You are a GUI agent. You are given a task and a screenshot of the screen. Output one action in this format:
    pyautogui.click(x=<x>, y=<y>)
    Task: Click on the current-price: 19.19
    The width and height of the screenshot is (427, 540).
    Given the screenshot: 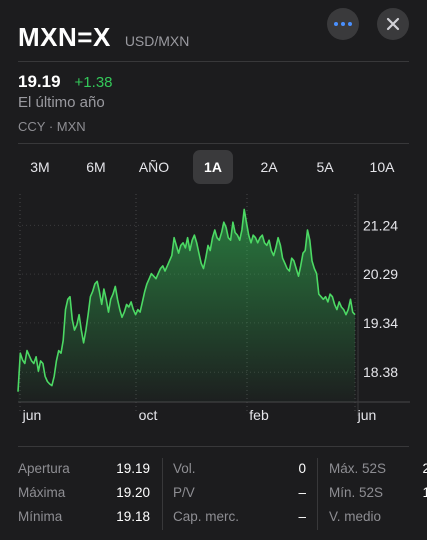 What is the action you would take?
    pyautogui.click(x=39, y=81)
    